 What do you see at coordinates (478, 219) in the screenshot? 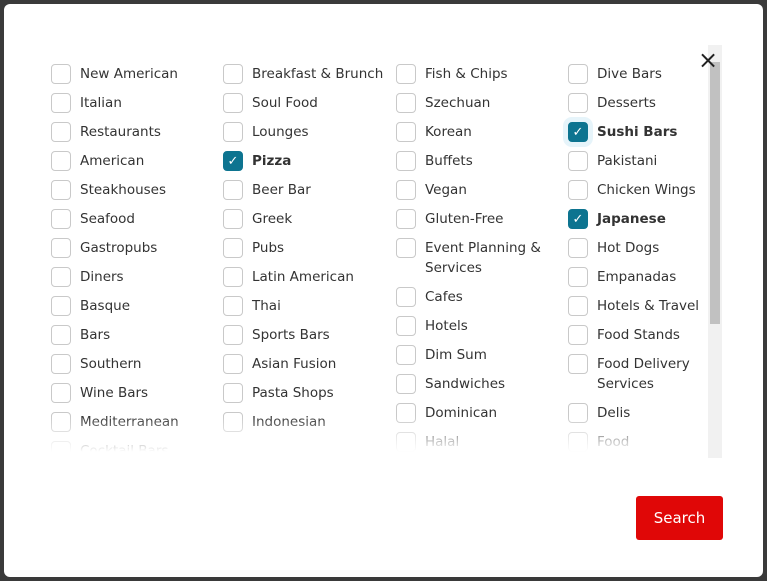
I see `category-checkbox-item: Gluten-Free` at bounding box center [478, 219].